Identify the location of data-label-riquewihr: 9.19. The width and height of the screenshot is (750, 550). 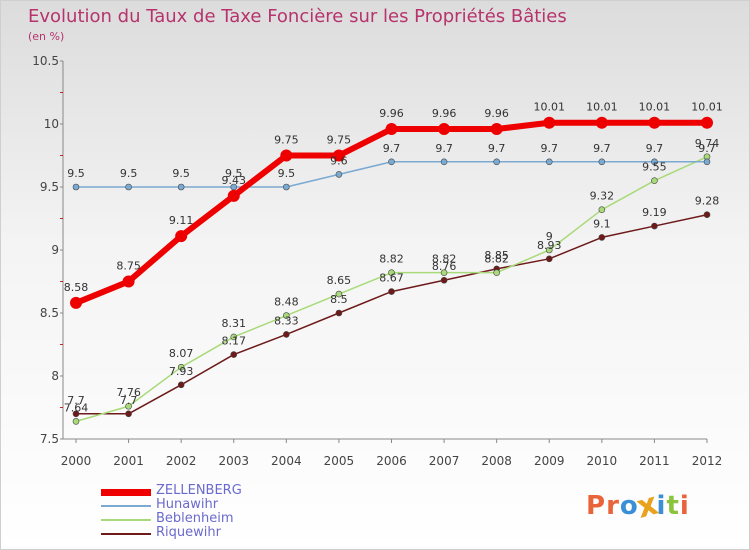
(654, 212).